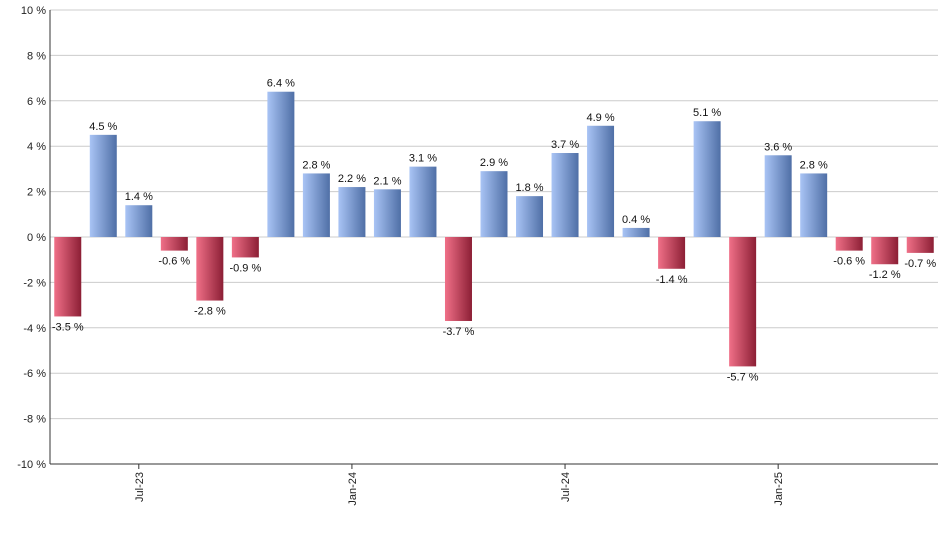  I want to click on y-tick-label: -4 %, so click(34, 329).